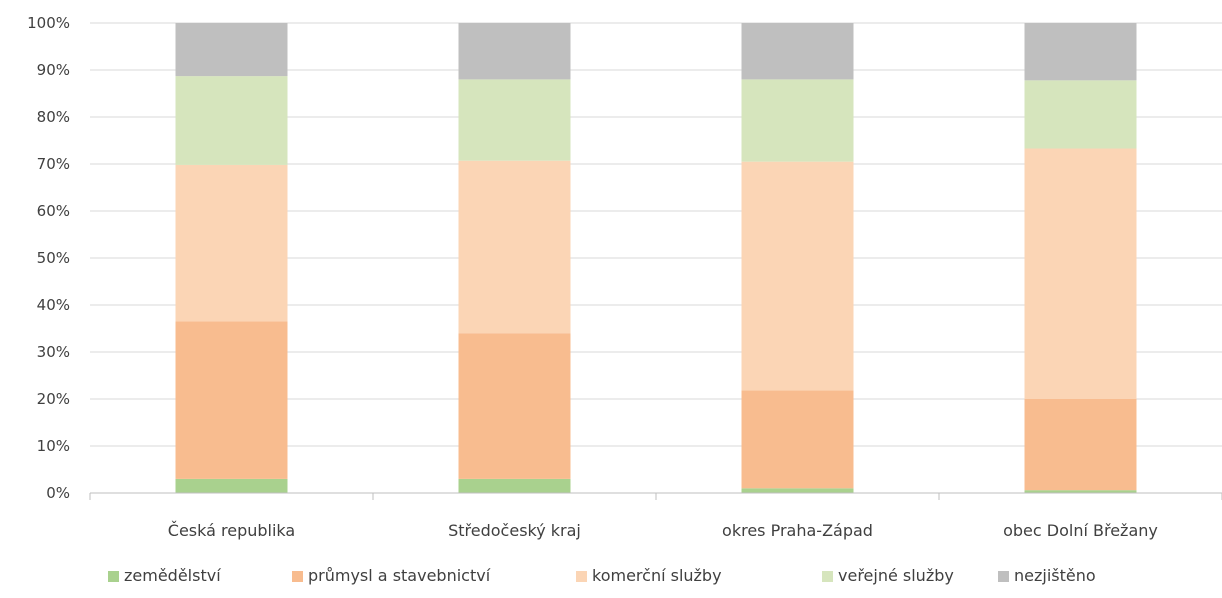 The image size is (1222, 598). I want to click on y-axis-tick-labels: 0% 10% 20% 30% 40% 50% 60% 70% 80% 90% 100%, so click(48, 258).